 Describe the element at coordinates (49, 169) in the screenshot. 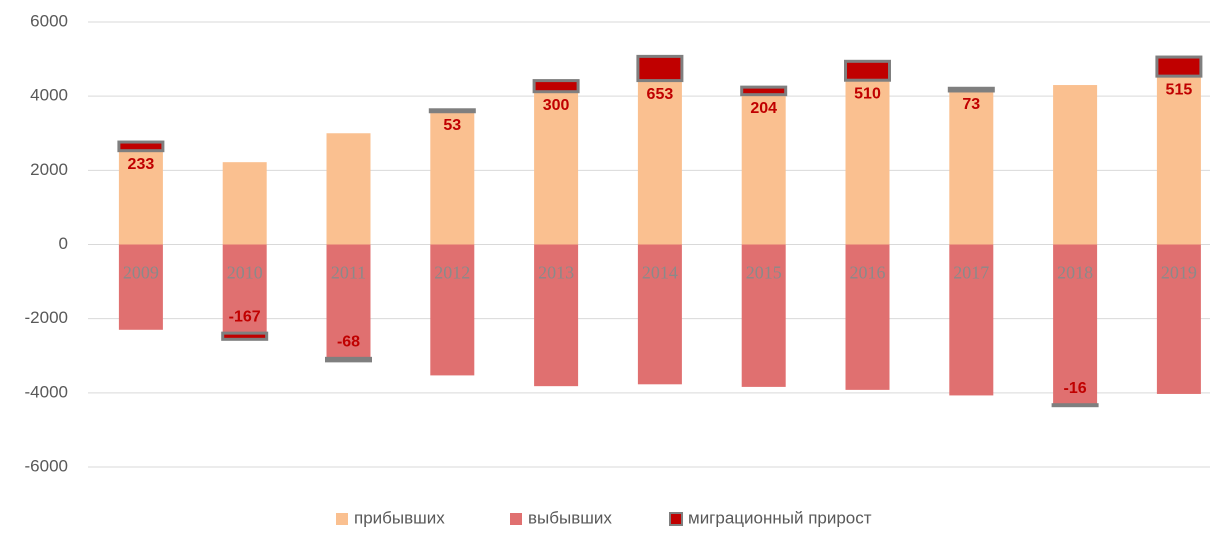

I see `y-tick-label: 2000` at that location.